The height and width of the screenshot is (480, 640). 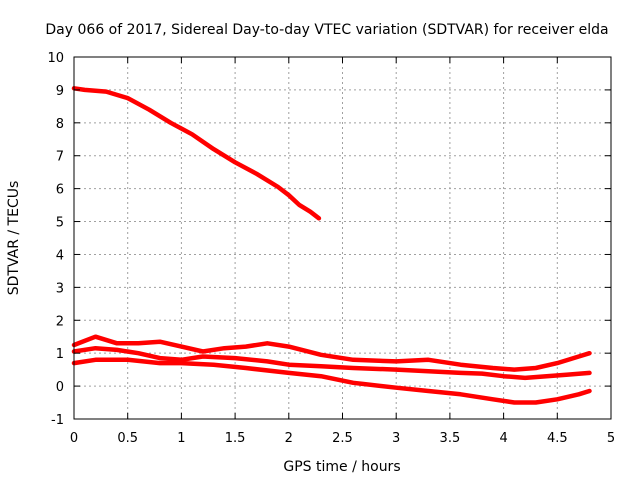 I want to click on x-tick-label: 0, so click(x=74, y=438).